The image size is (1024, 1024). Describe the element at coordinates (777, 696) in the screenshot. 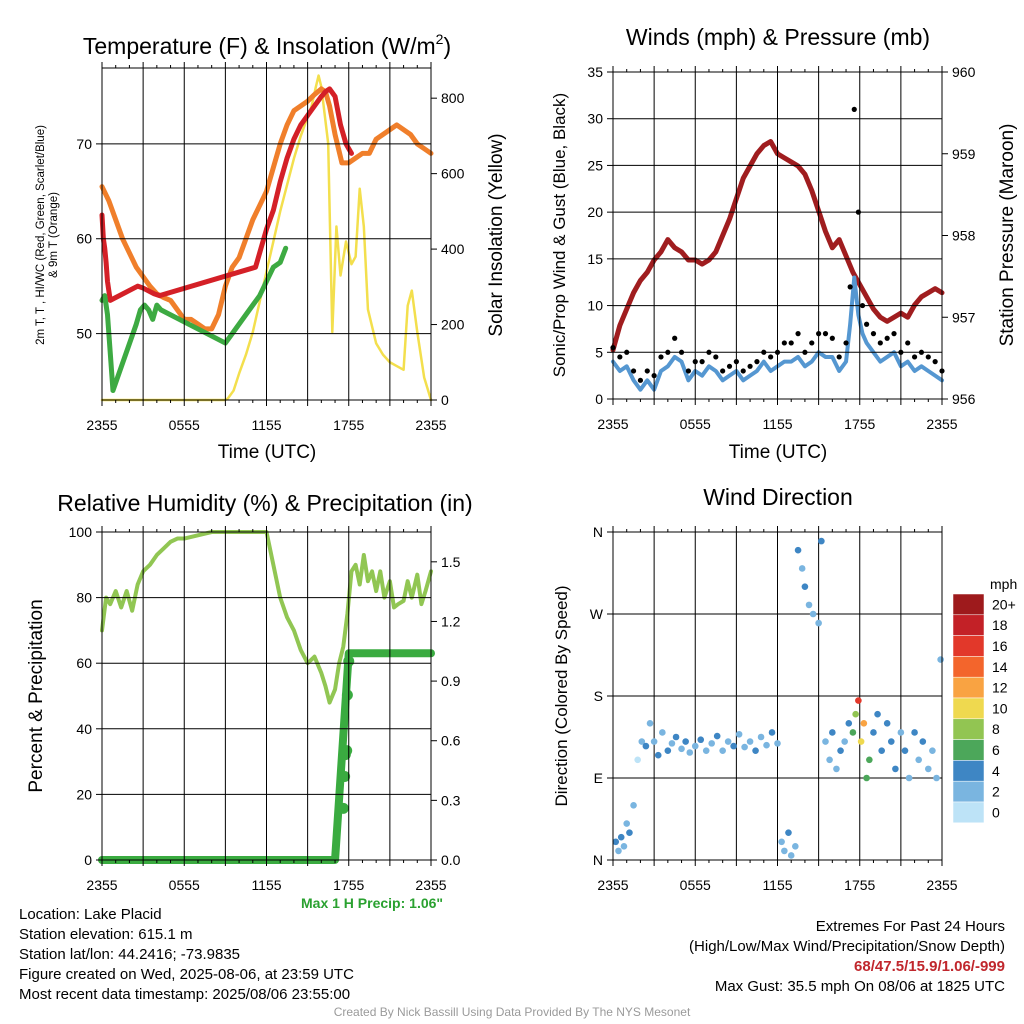

I see `direction-grid` at that location.